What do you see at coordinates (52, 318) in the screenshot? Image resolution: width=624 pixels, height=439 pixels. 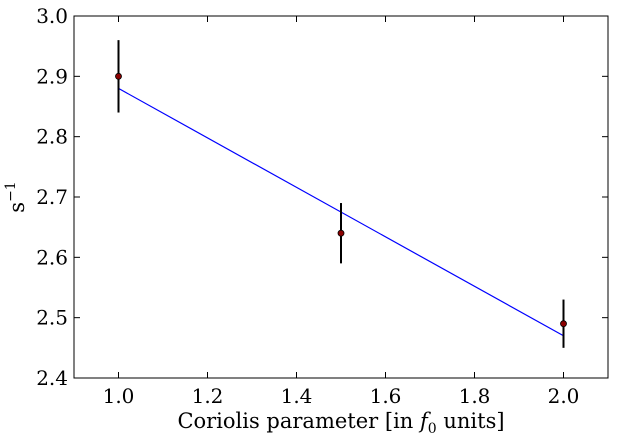 I see `y-tick-label-2: 2.5` at bounding box center [52, 318].